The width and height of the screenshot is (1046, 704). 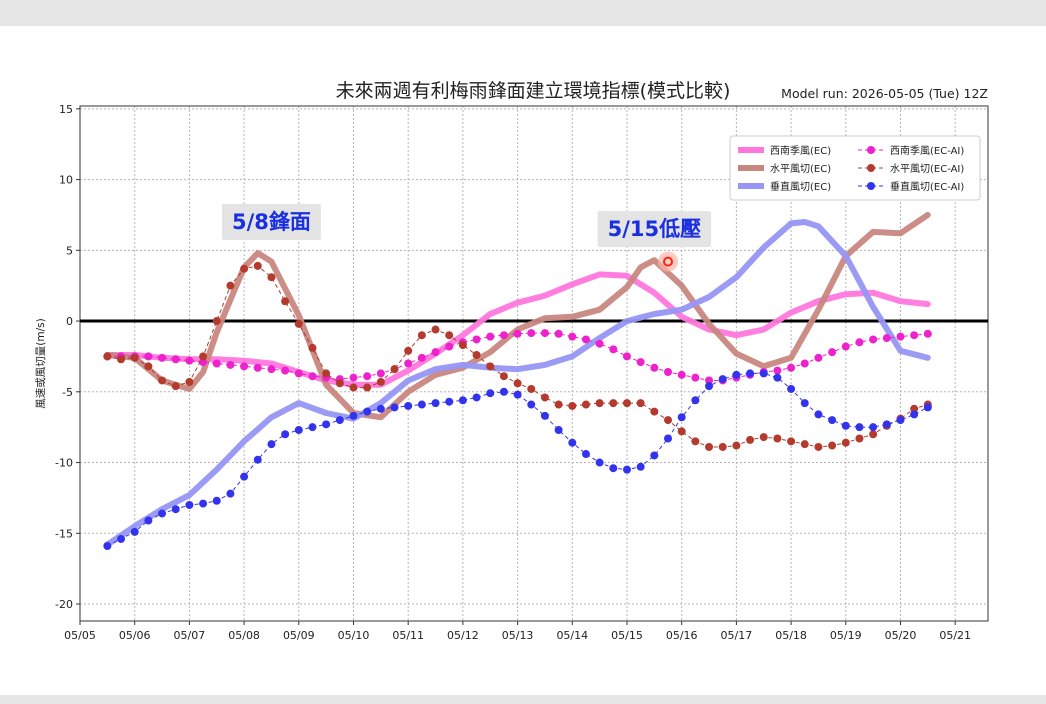 I want to click on legend-label: 水平風切(EC), so click(x=800, y=169).